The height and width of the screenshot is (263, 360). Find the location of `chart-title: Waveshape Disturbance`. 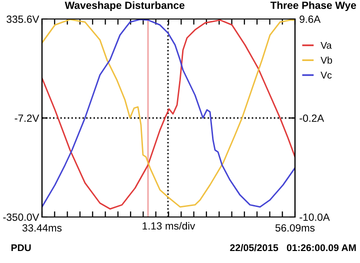

chart-title: Waveshape Disturbance is located at coordinates (124, 6).